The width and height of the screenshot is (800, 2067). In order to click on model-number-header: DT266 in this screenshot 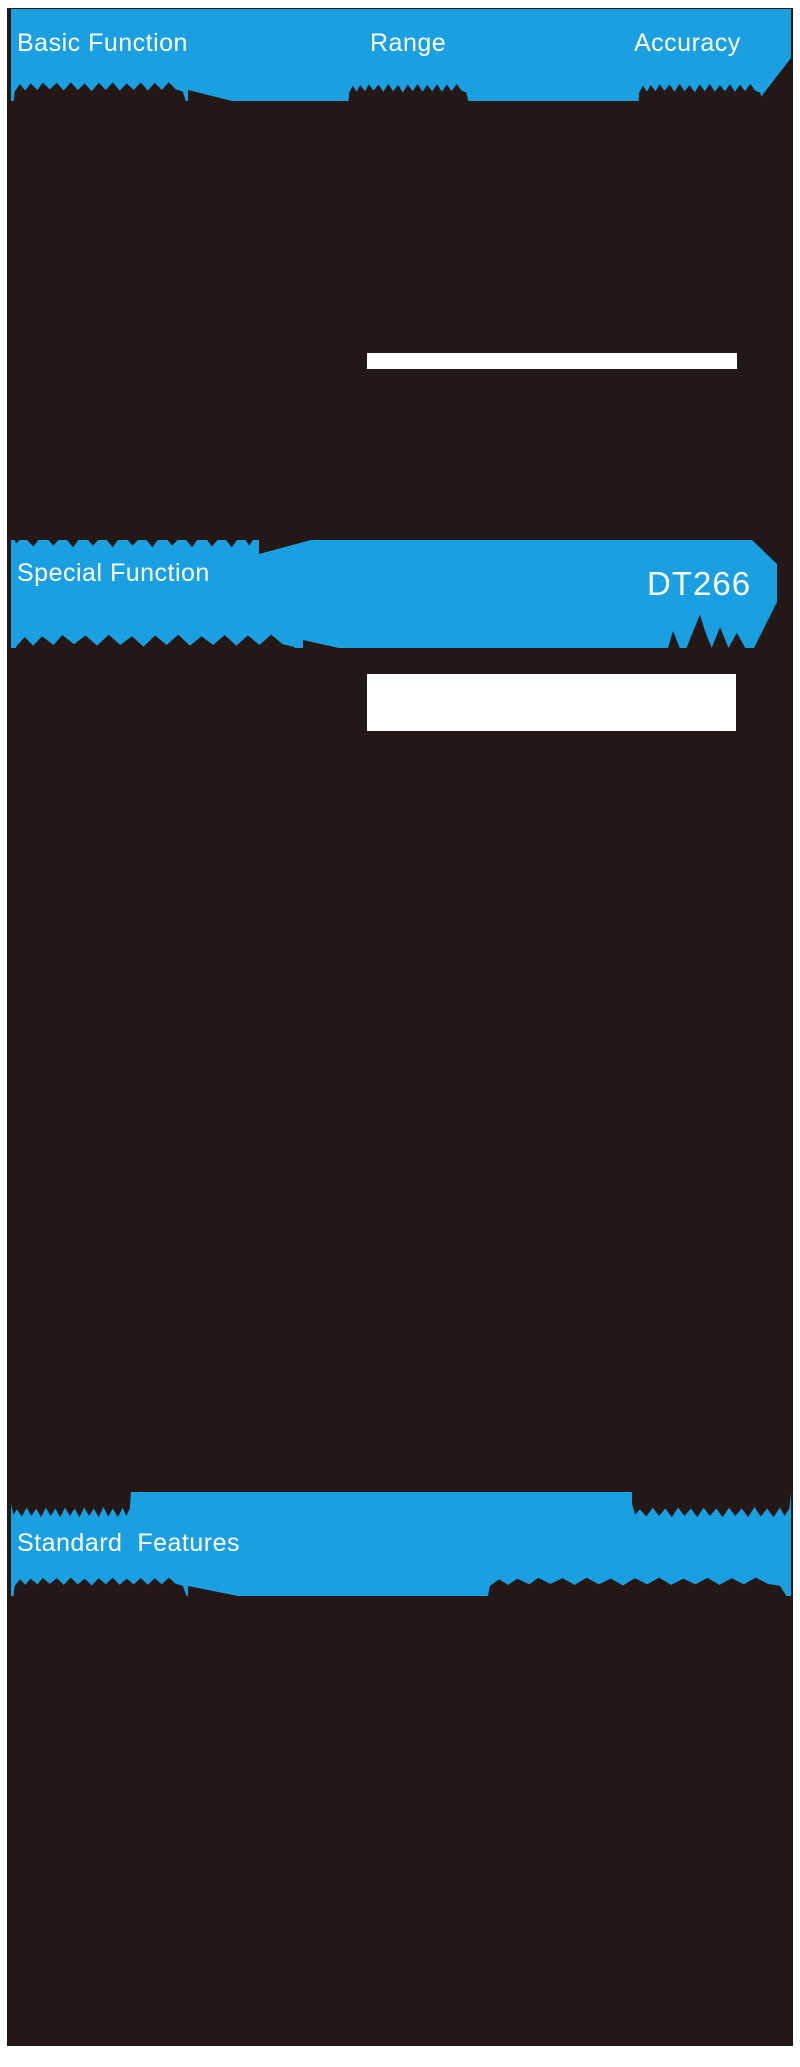, I will do `click(699, 583)`.